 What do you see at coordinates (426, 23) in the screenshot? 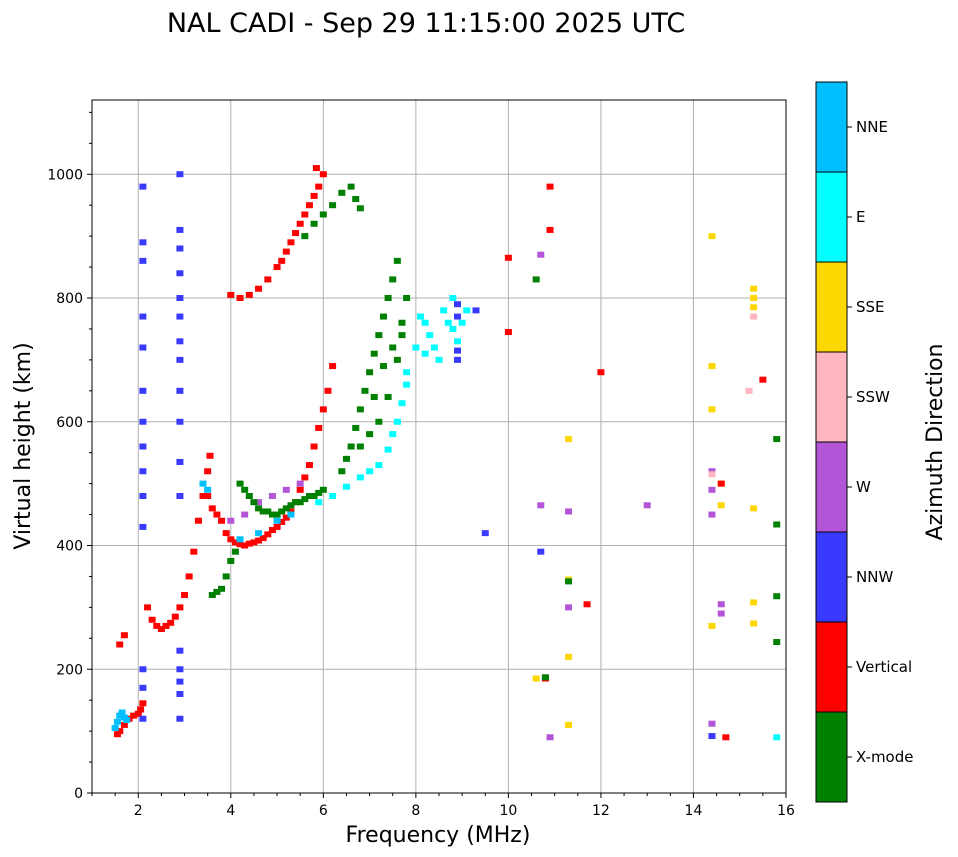
I see `chart-title: NAL CADI - Sep 29 11:15:00 2025 UTC` at bounding box center [426, 23].